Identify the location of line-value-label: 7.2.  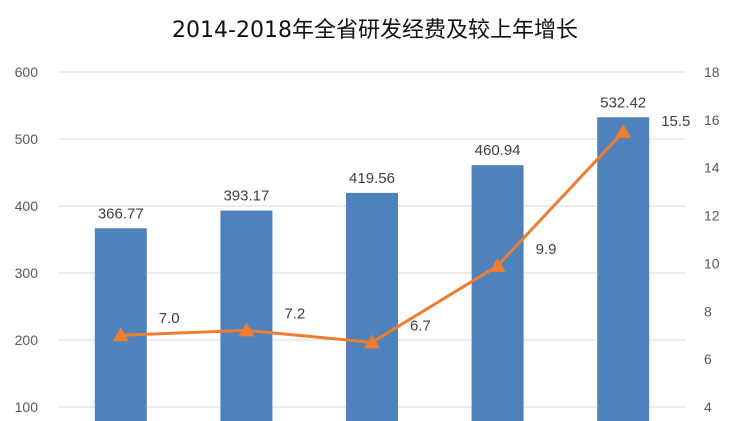
(294, 313).